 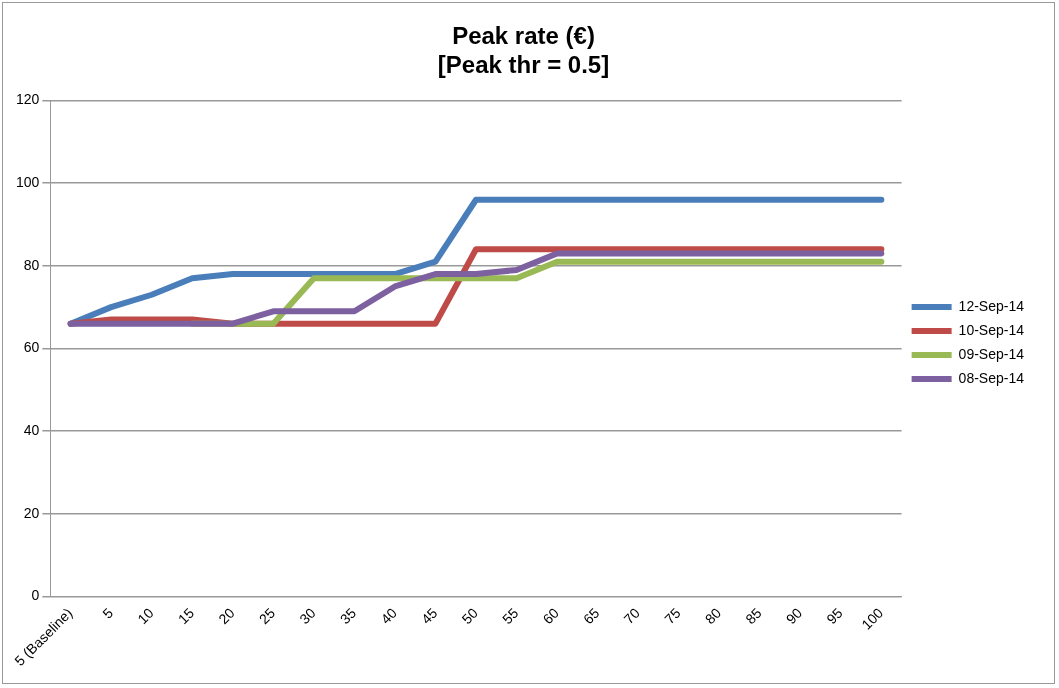 I want to click on legend-label: 09-Sep-14, so click(x=991, y=353).